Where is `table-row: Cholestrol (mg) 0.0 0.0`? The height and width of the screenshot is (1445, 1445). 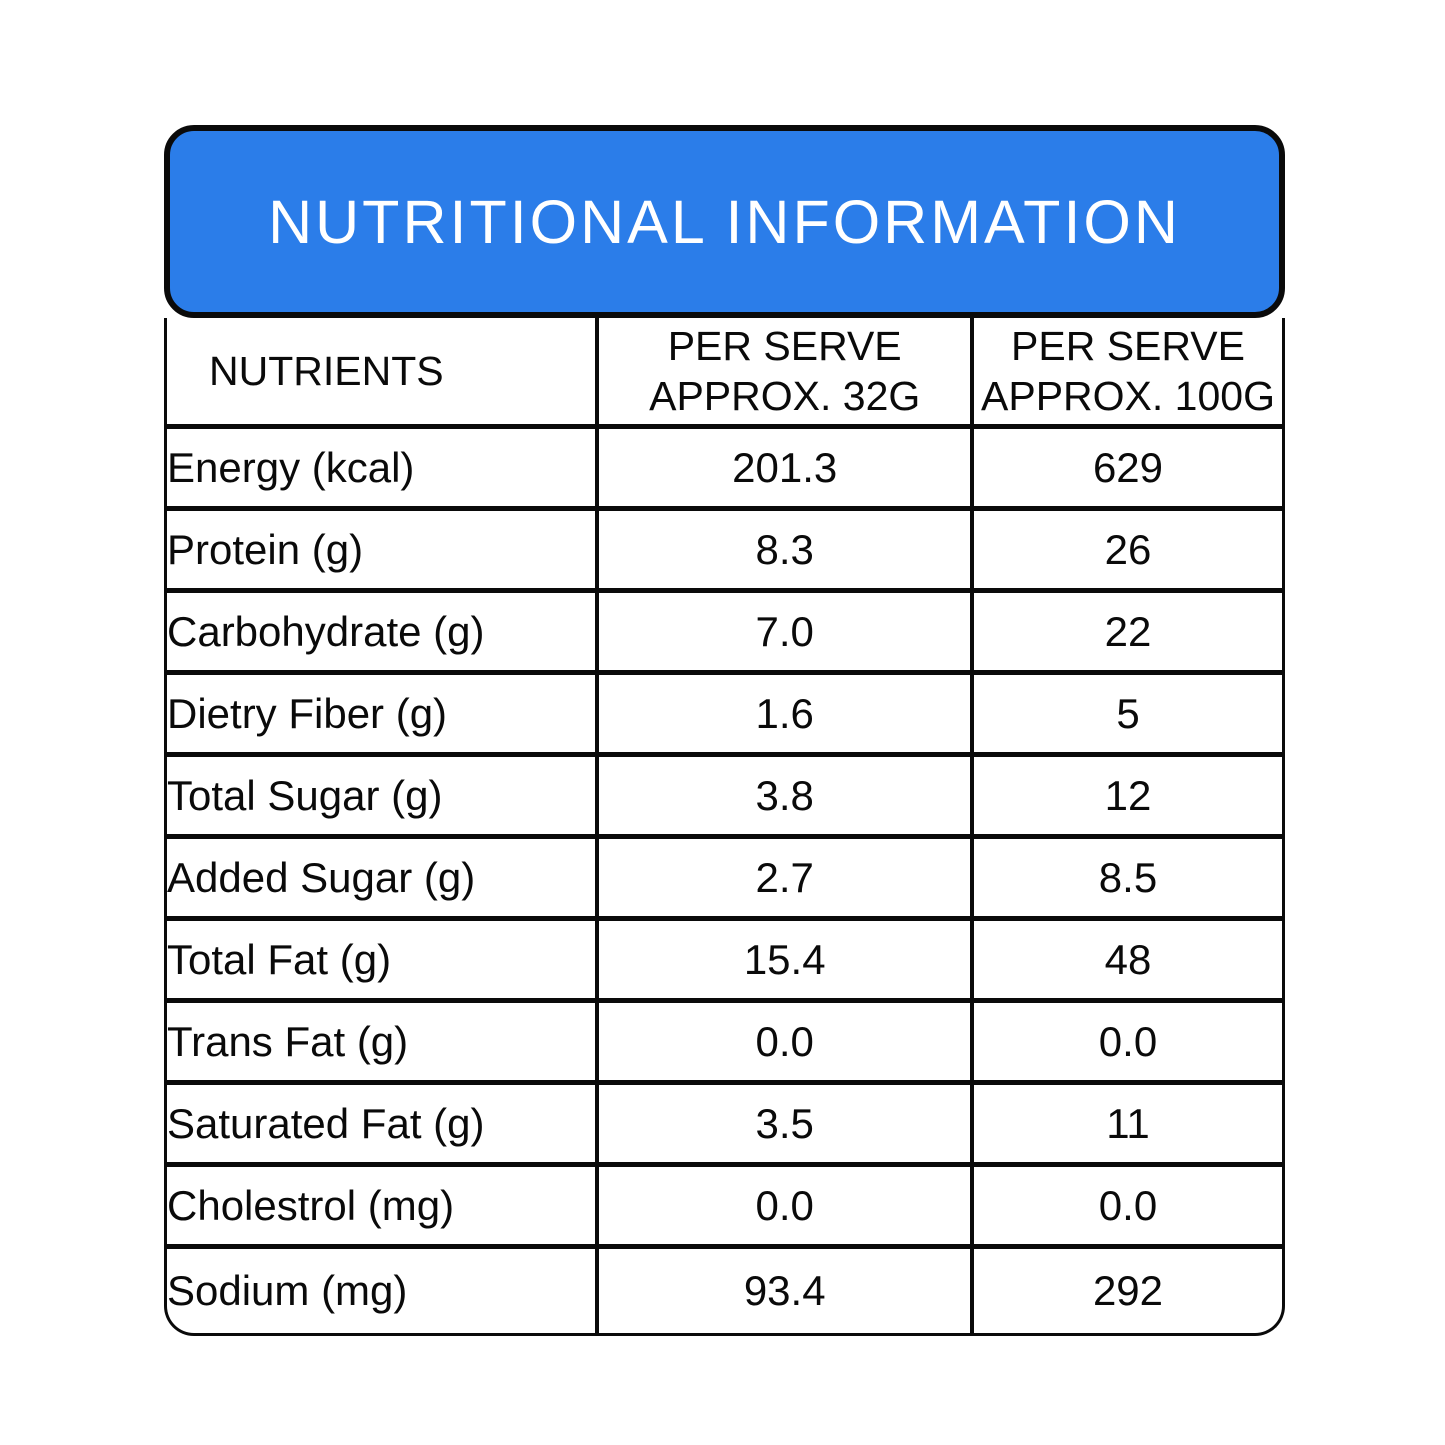
table-row: Cholestrol (mg) 0.0 0.0 is located at coordinates (724, 1204).